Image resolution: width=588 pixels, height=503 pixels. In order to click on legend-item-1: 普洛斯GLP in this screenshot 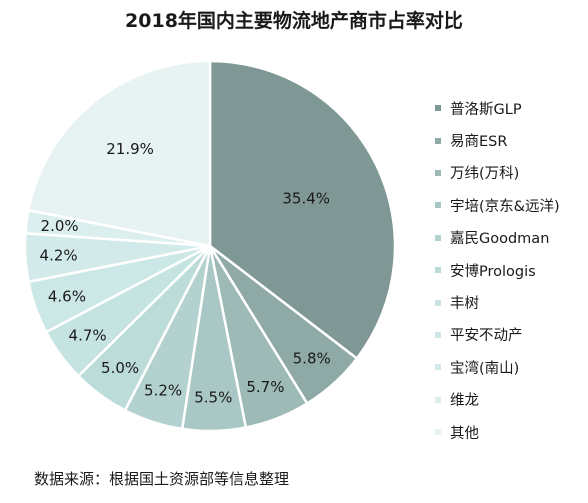, I will do `click(497, 108)`.